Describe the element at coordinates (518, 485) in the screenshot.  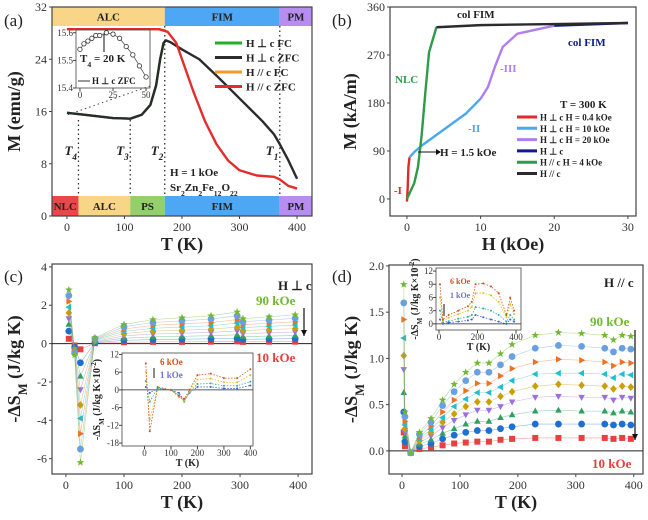
I see `x-tick-label: 200` at that location.